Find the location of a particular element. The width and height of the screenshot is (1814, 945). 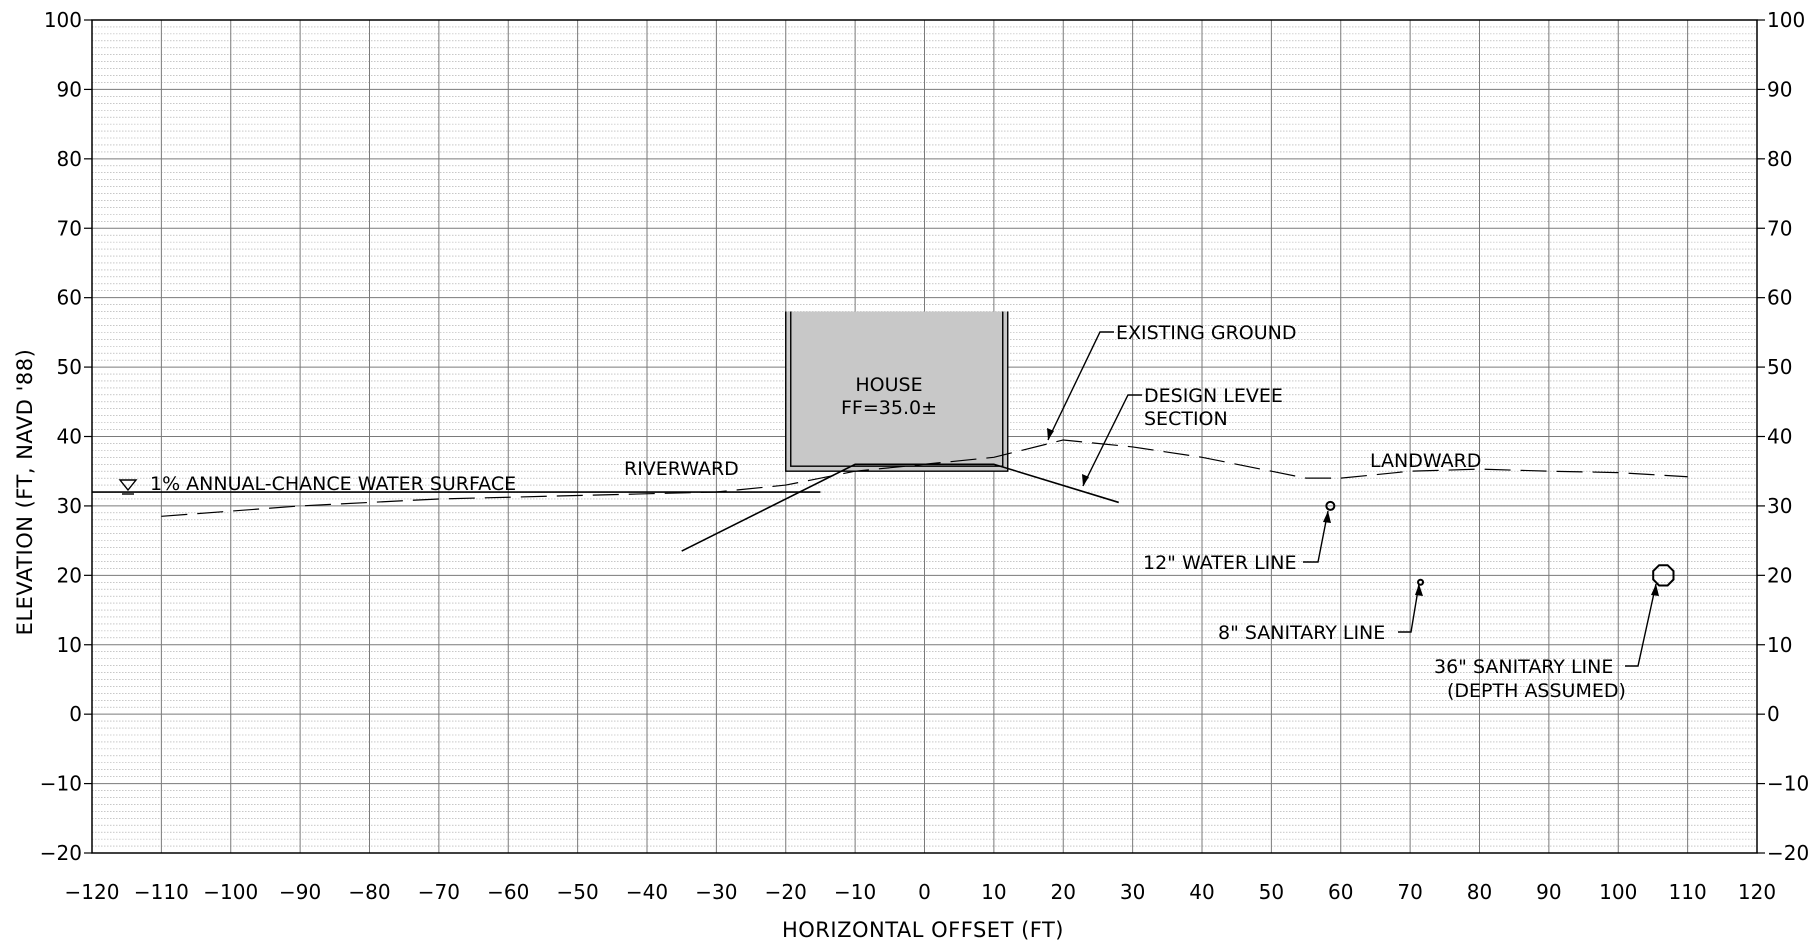

sanitary-36-depth-label: (DEPTH ASSUMED) is located at coordinates (1536, 691).